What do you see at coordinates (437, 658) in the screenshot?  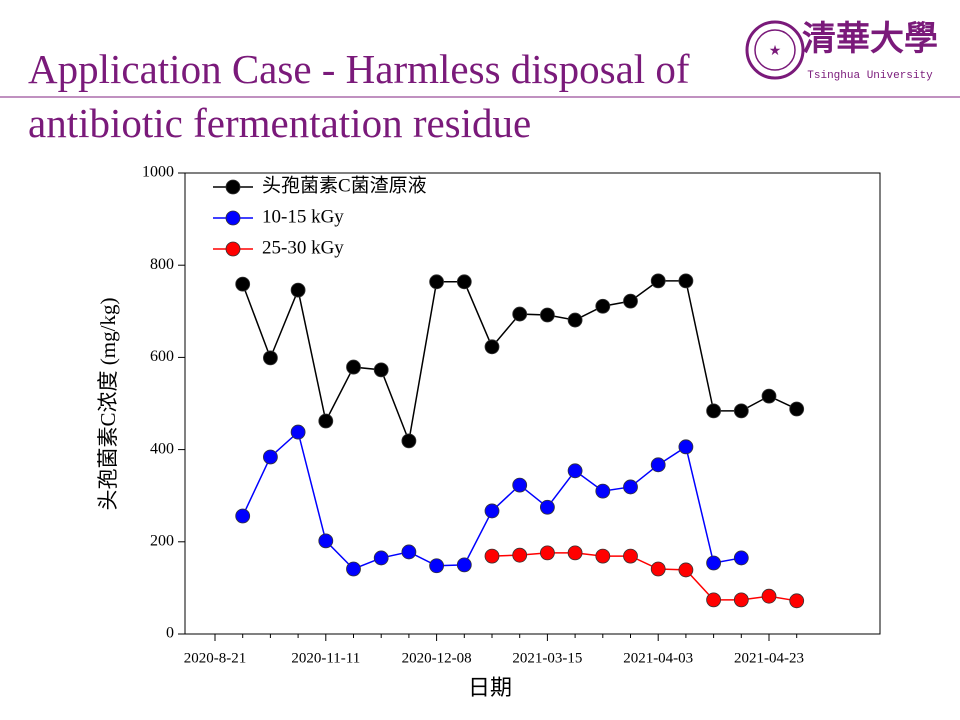 I see `x-tick-label: 2020-12-08` at bounding box center [437, 658].